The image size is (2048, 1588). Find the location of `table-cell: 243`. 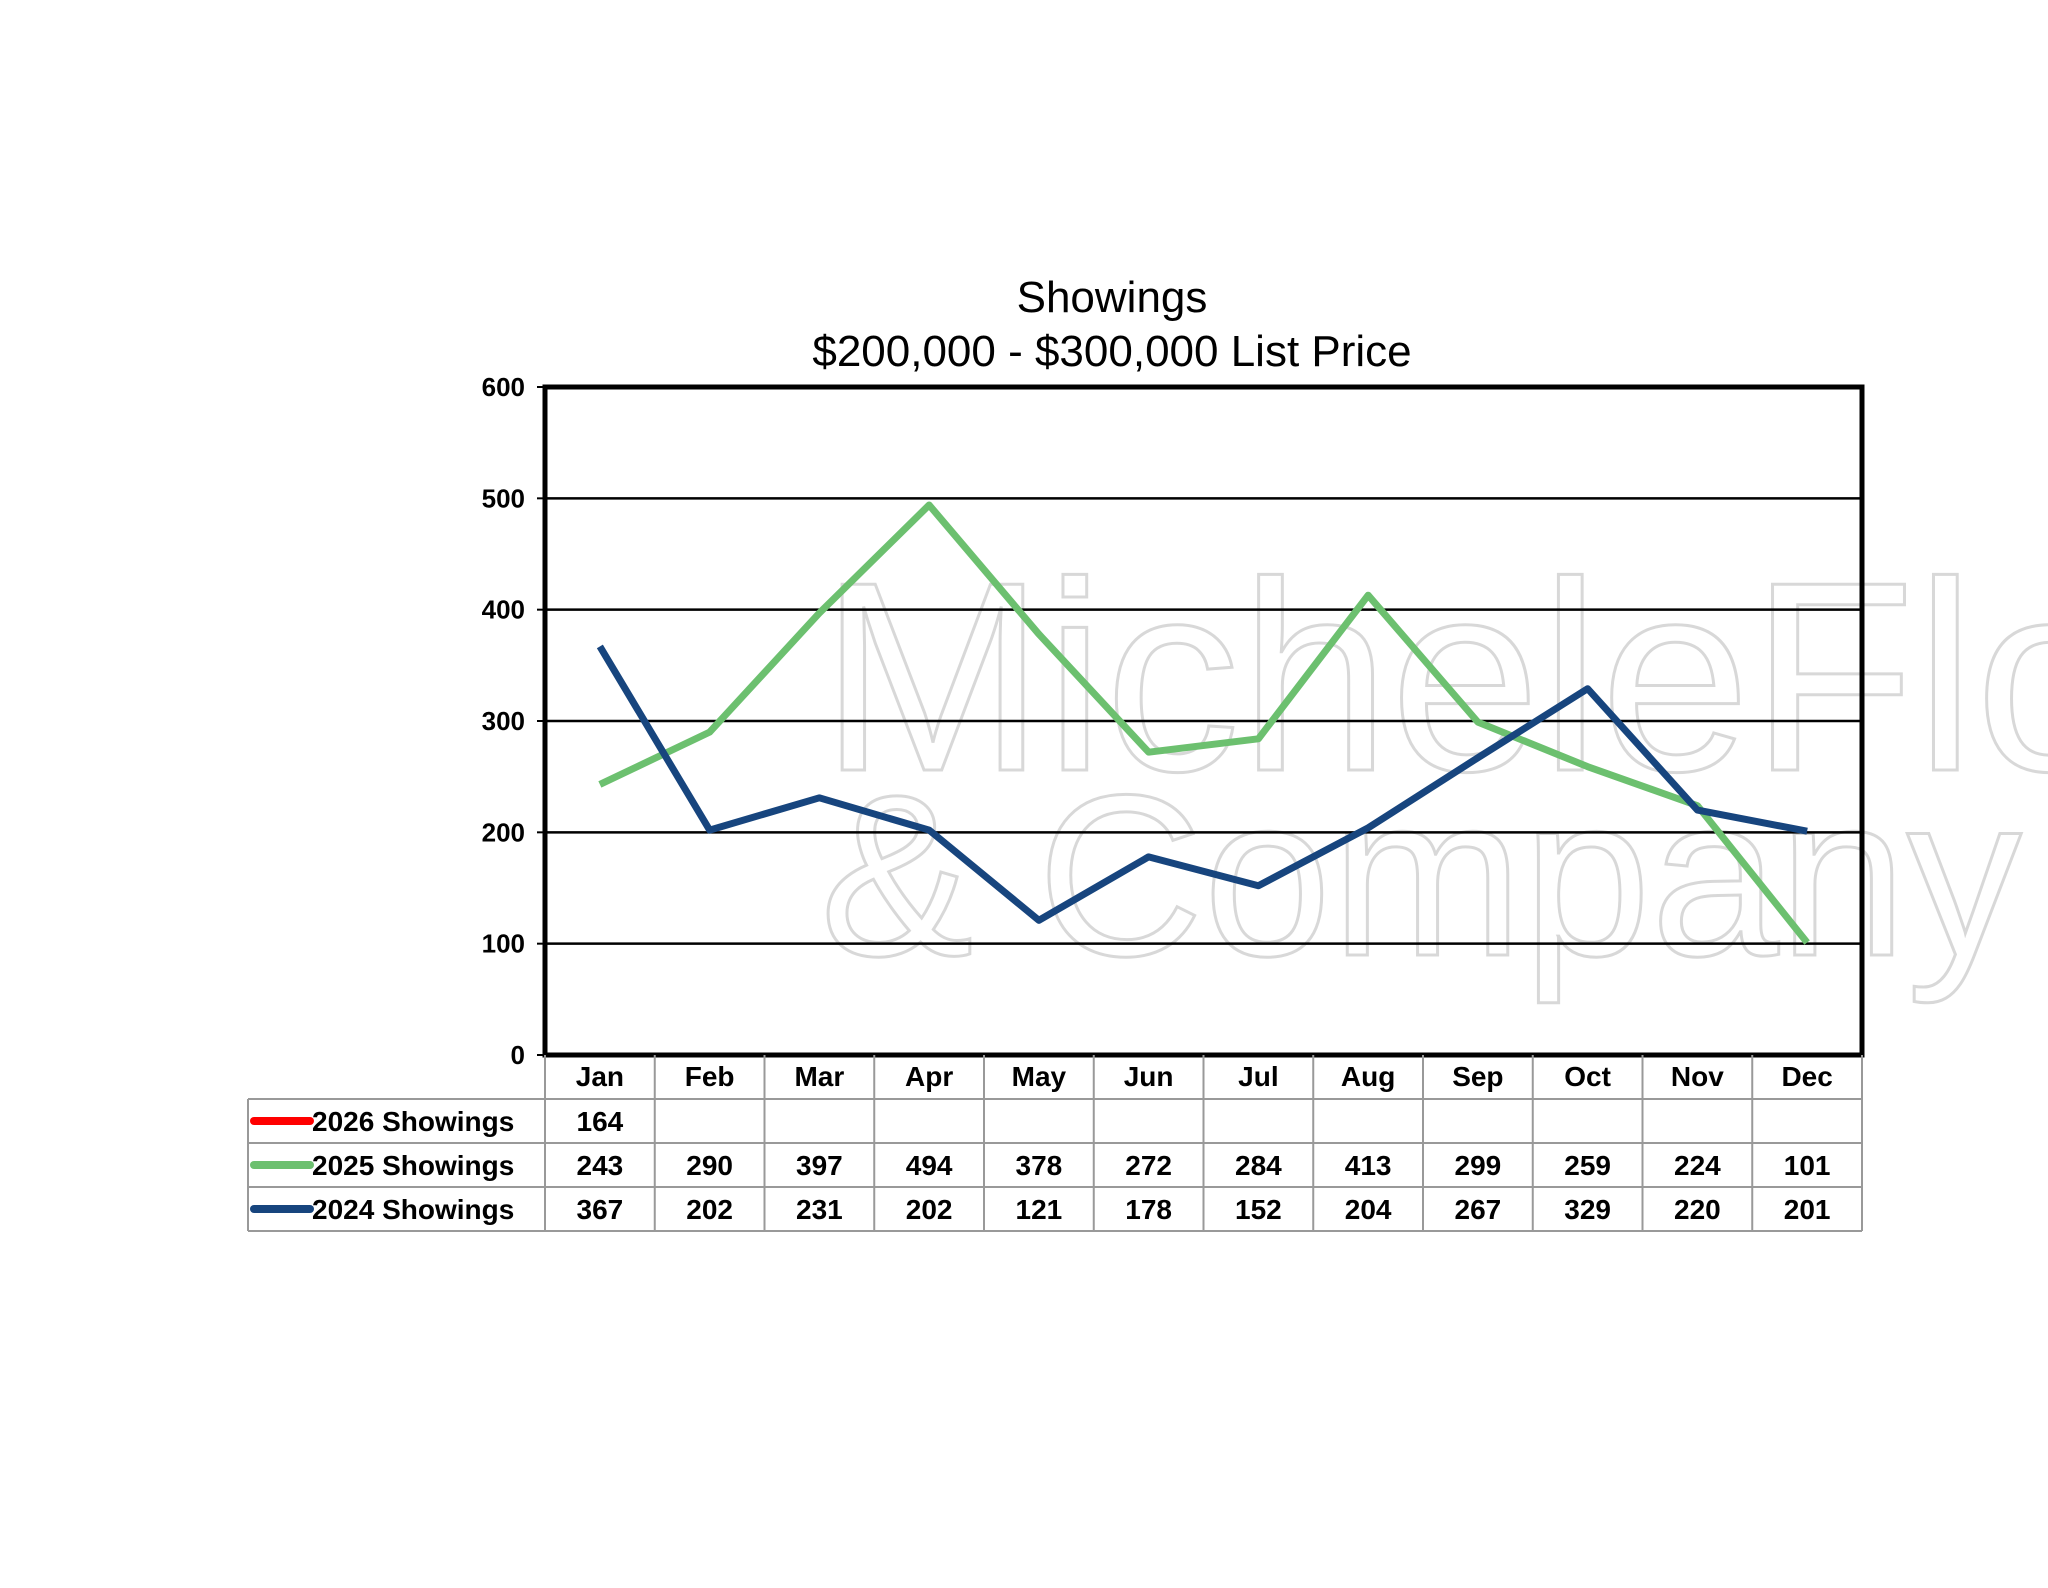

table-cell: 243 is located at coordinates (600, 1165).